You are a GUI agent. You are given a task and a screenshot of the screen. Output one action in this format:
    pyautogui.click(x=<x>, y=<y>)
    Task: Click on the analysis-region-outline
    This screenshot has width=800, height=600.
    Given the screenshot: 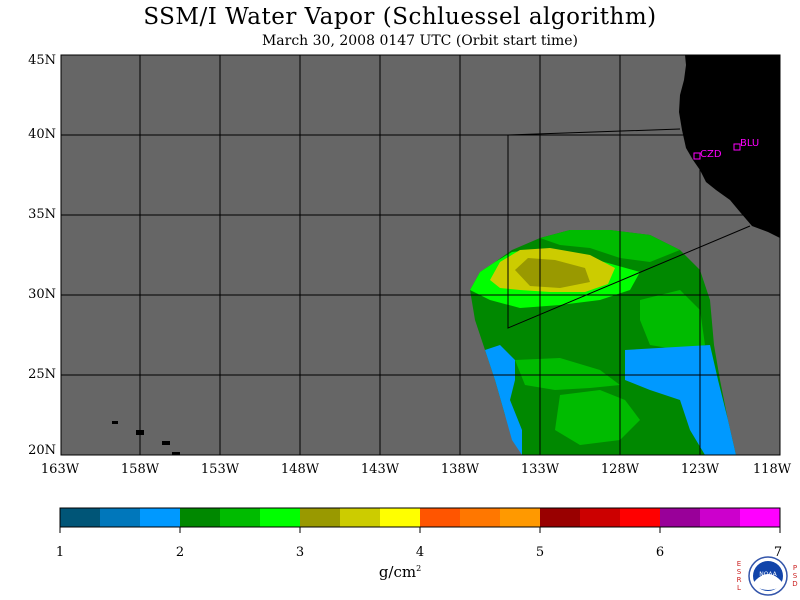 What is the action you would take?
    pyautogui.click(x=629, y=228)
    